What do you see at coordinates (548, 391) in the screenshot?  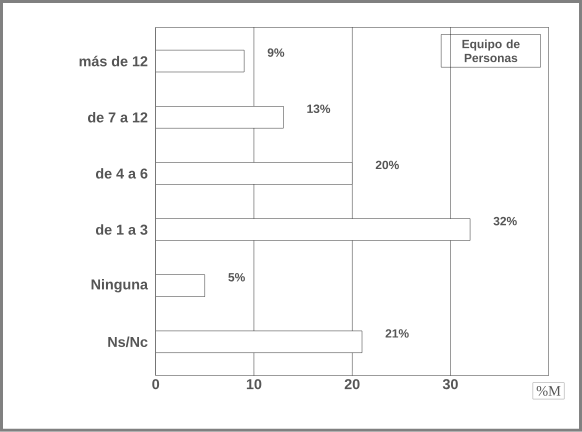 I see `x-axis-title: %M` at bounding box center [548, 391].